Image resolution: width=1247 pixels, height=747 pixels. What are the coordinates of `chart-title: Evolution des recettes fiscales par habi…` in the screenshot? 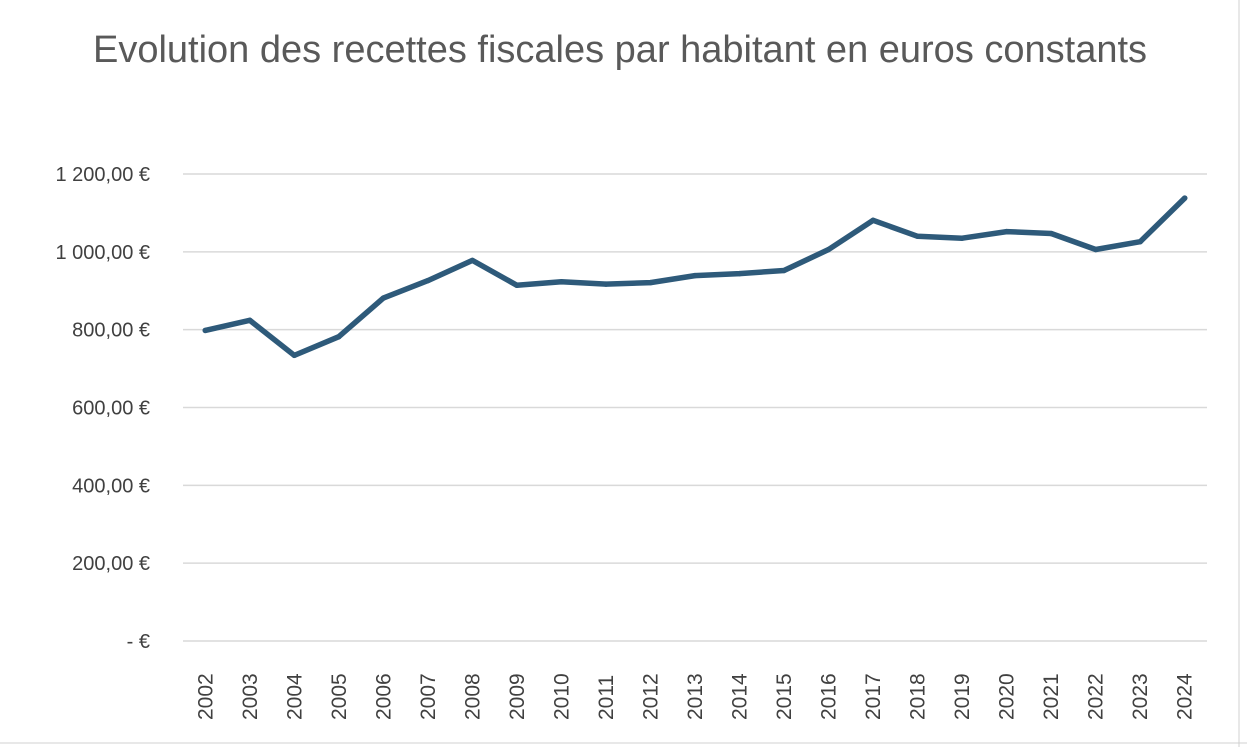 It's located at (620, 50).